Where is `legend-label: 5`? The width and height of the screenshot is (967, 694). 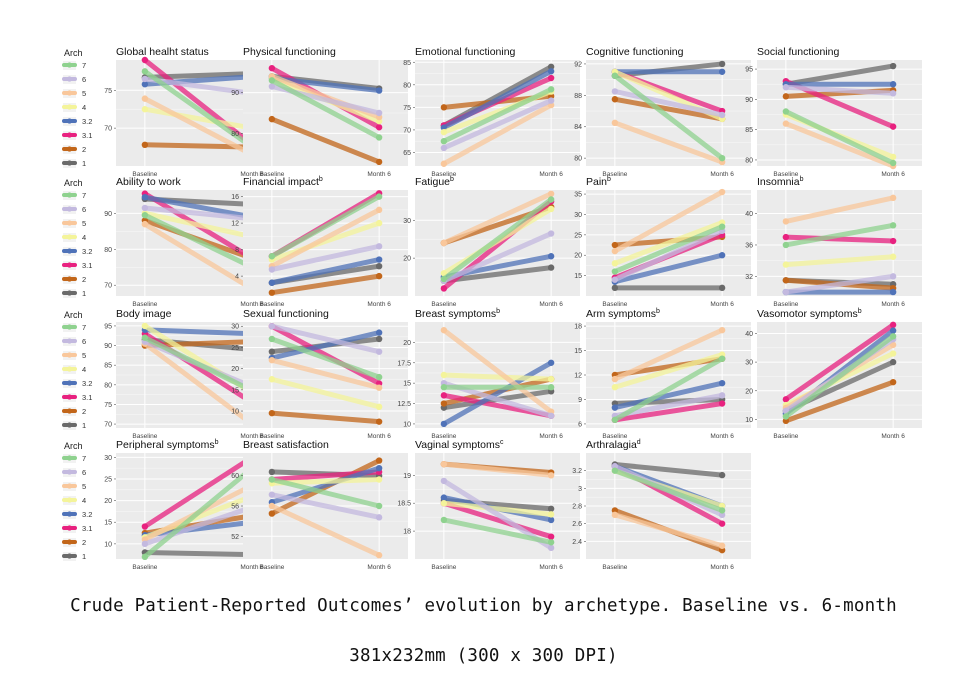 legend-label: 5 is located at coordinates (84, 355).